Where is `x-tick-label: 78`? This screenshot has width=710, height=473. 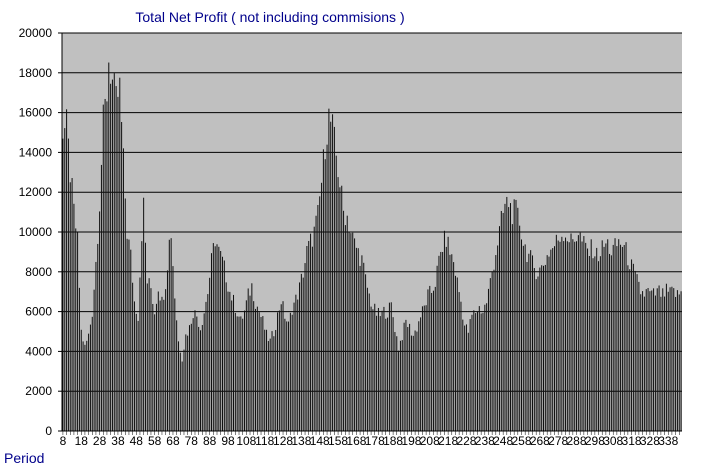 x-tick-label: 78 is located at coordinates (192, 441).